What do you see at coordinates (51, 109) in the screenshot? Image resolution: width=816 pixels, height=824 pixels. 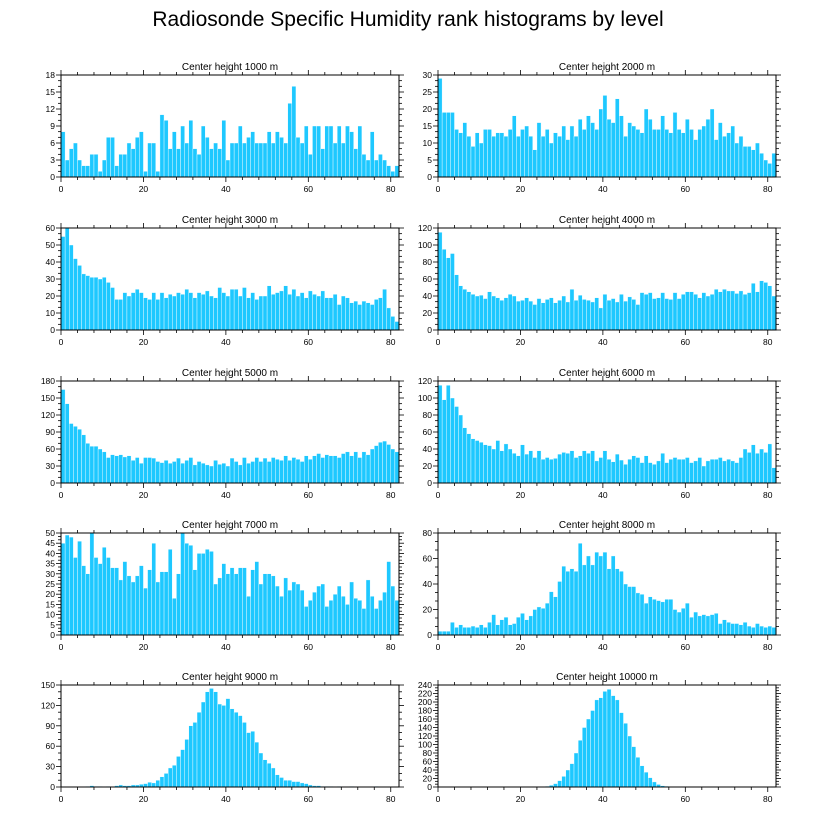 I see `y-tick-label: 12` at bounding box center [51, 109].